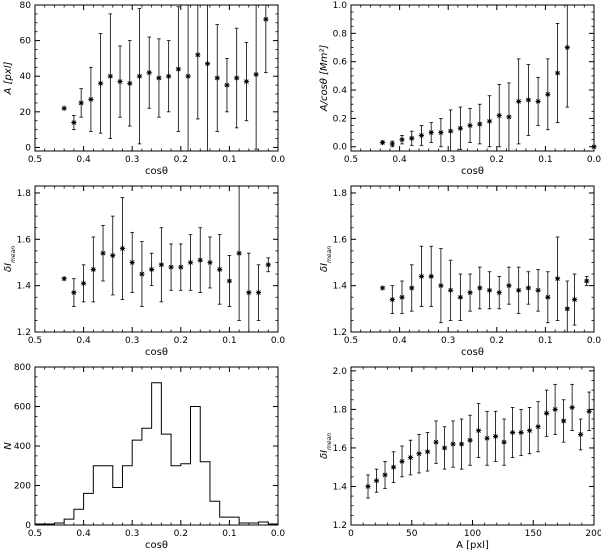 Image resolution: width=601 pixels, height=552 pixels. What do you see at coordinates (412, 534) in the screenshot?
I see `x-tick-label: 50` at bounding box center [412, 534].